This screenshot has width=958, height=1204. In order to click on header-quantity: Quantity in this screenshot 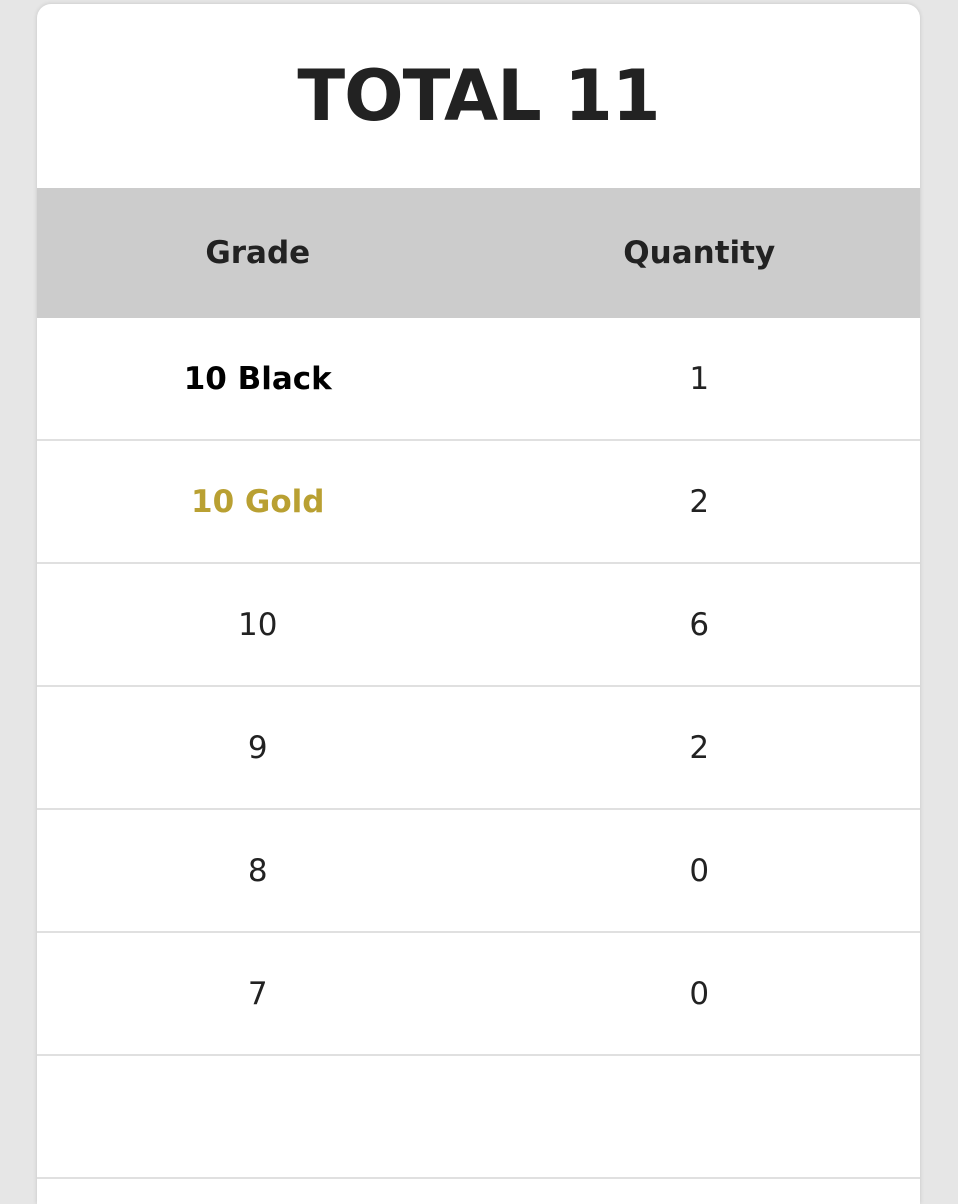, I will do `click(699, 253)`.